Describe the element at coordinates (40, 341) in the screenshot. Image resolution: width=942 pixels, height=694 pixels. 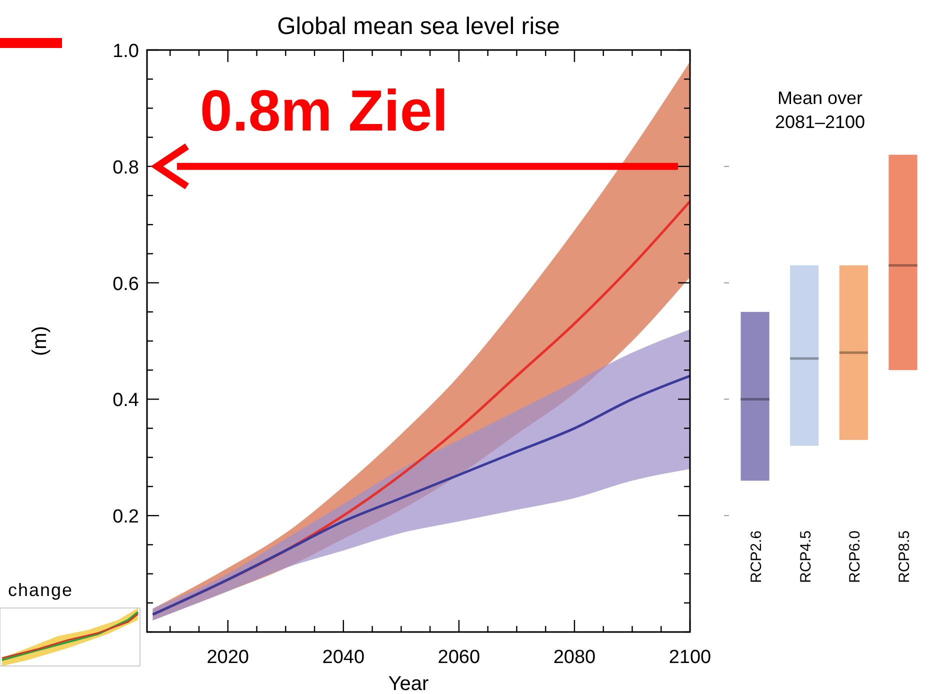
I see `y-axis-title: (m)` at that location.